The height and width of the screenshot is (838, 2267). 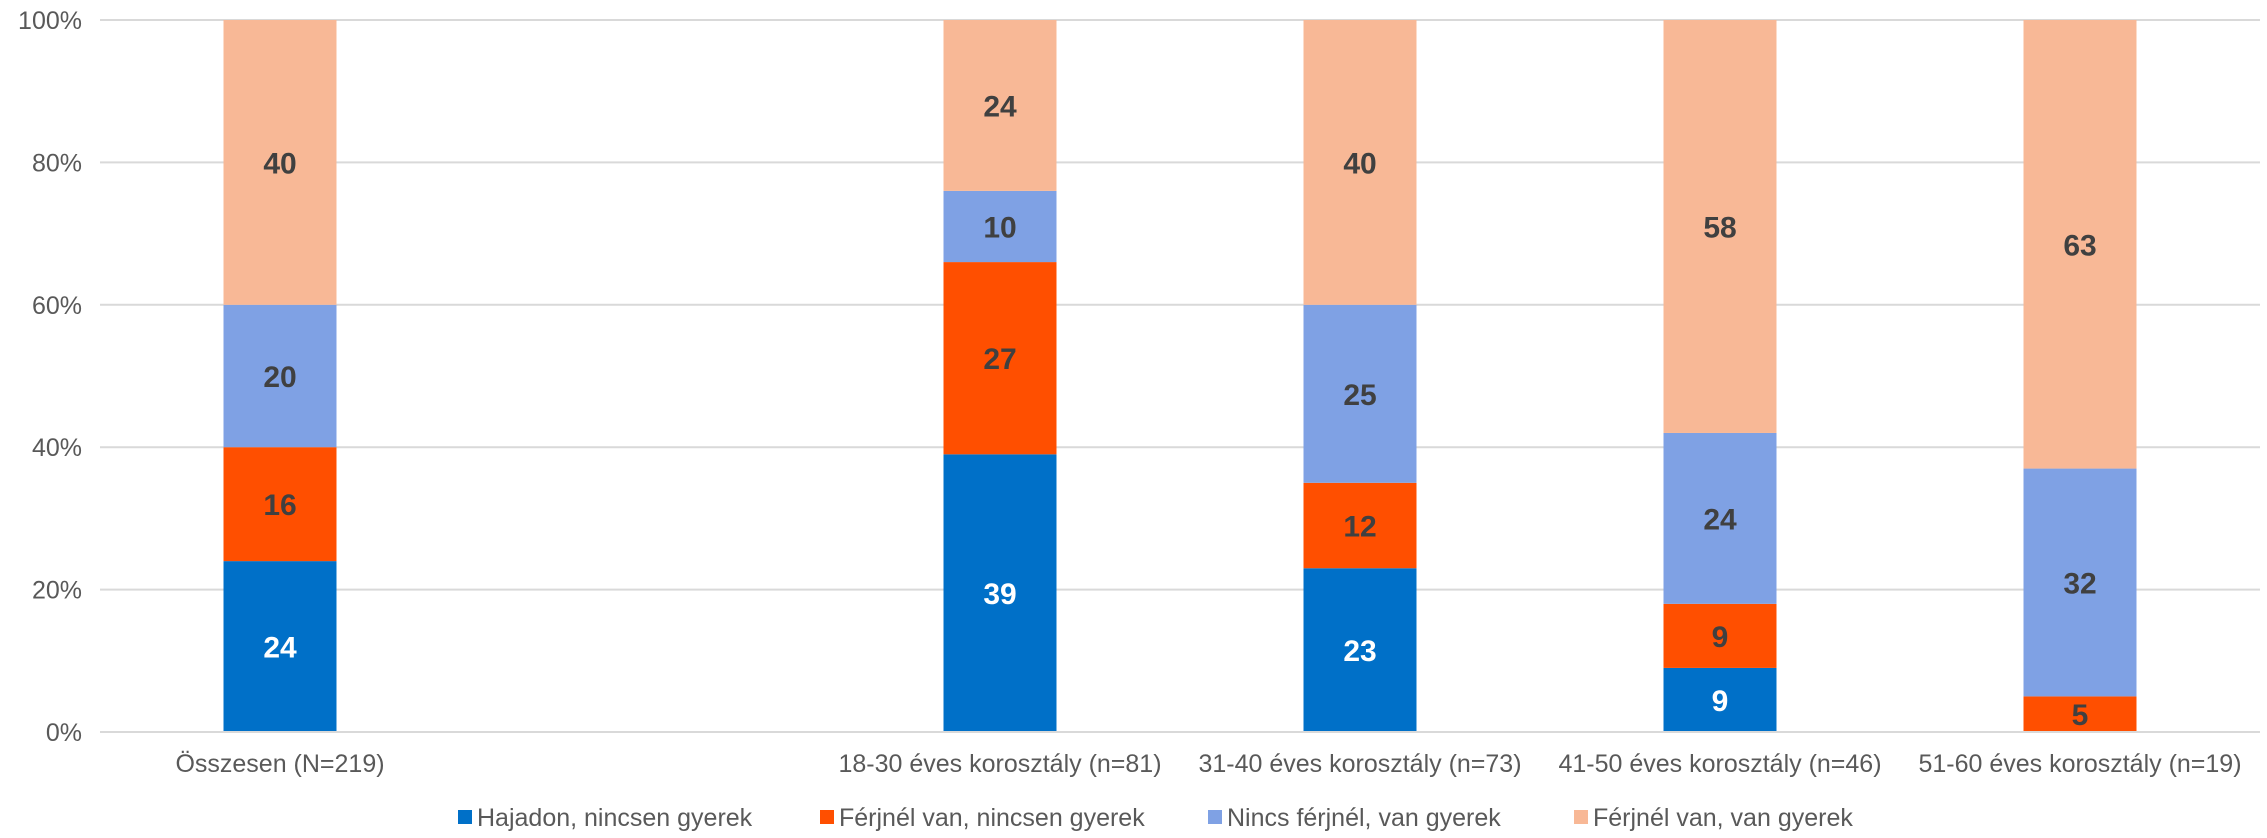 What do you see at coordinates (57, 163) in the screenshot?
I see `y-tick-label: 80%` at bounding box center [57, 163].